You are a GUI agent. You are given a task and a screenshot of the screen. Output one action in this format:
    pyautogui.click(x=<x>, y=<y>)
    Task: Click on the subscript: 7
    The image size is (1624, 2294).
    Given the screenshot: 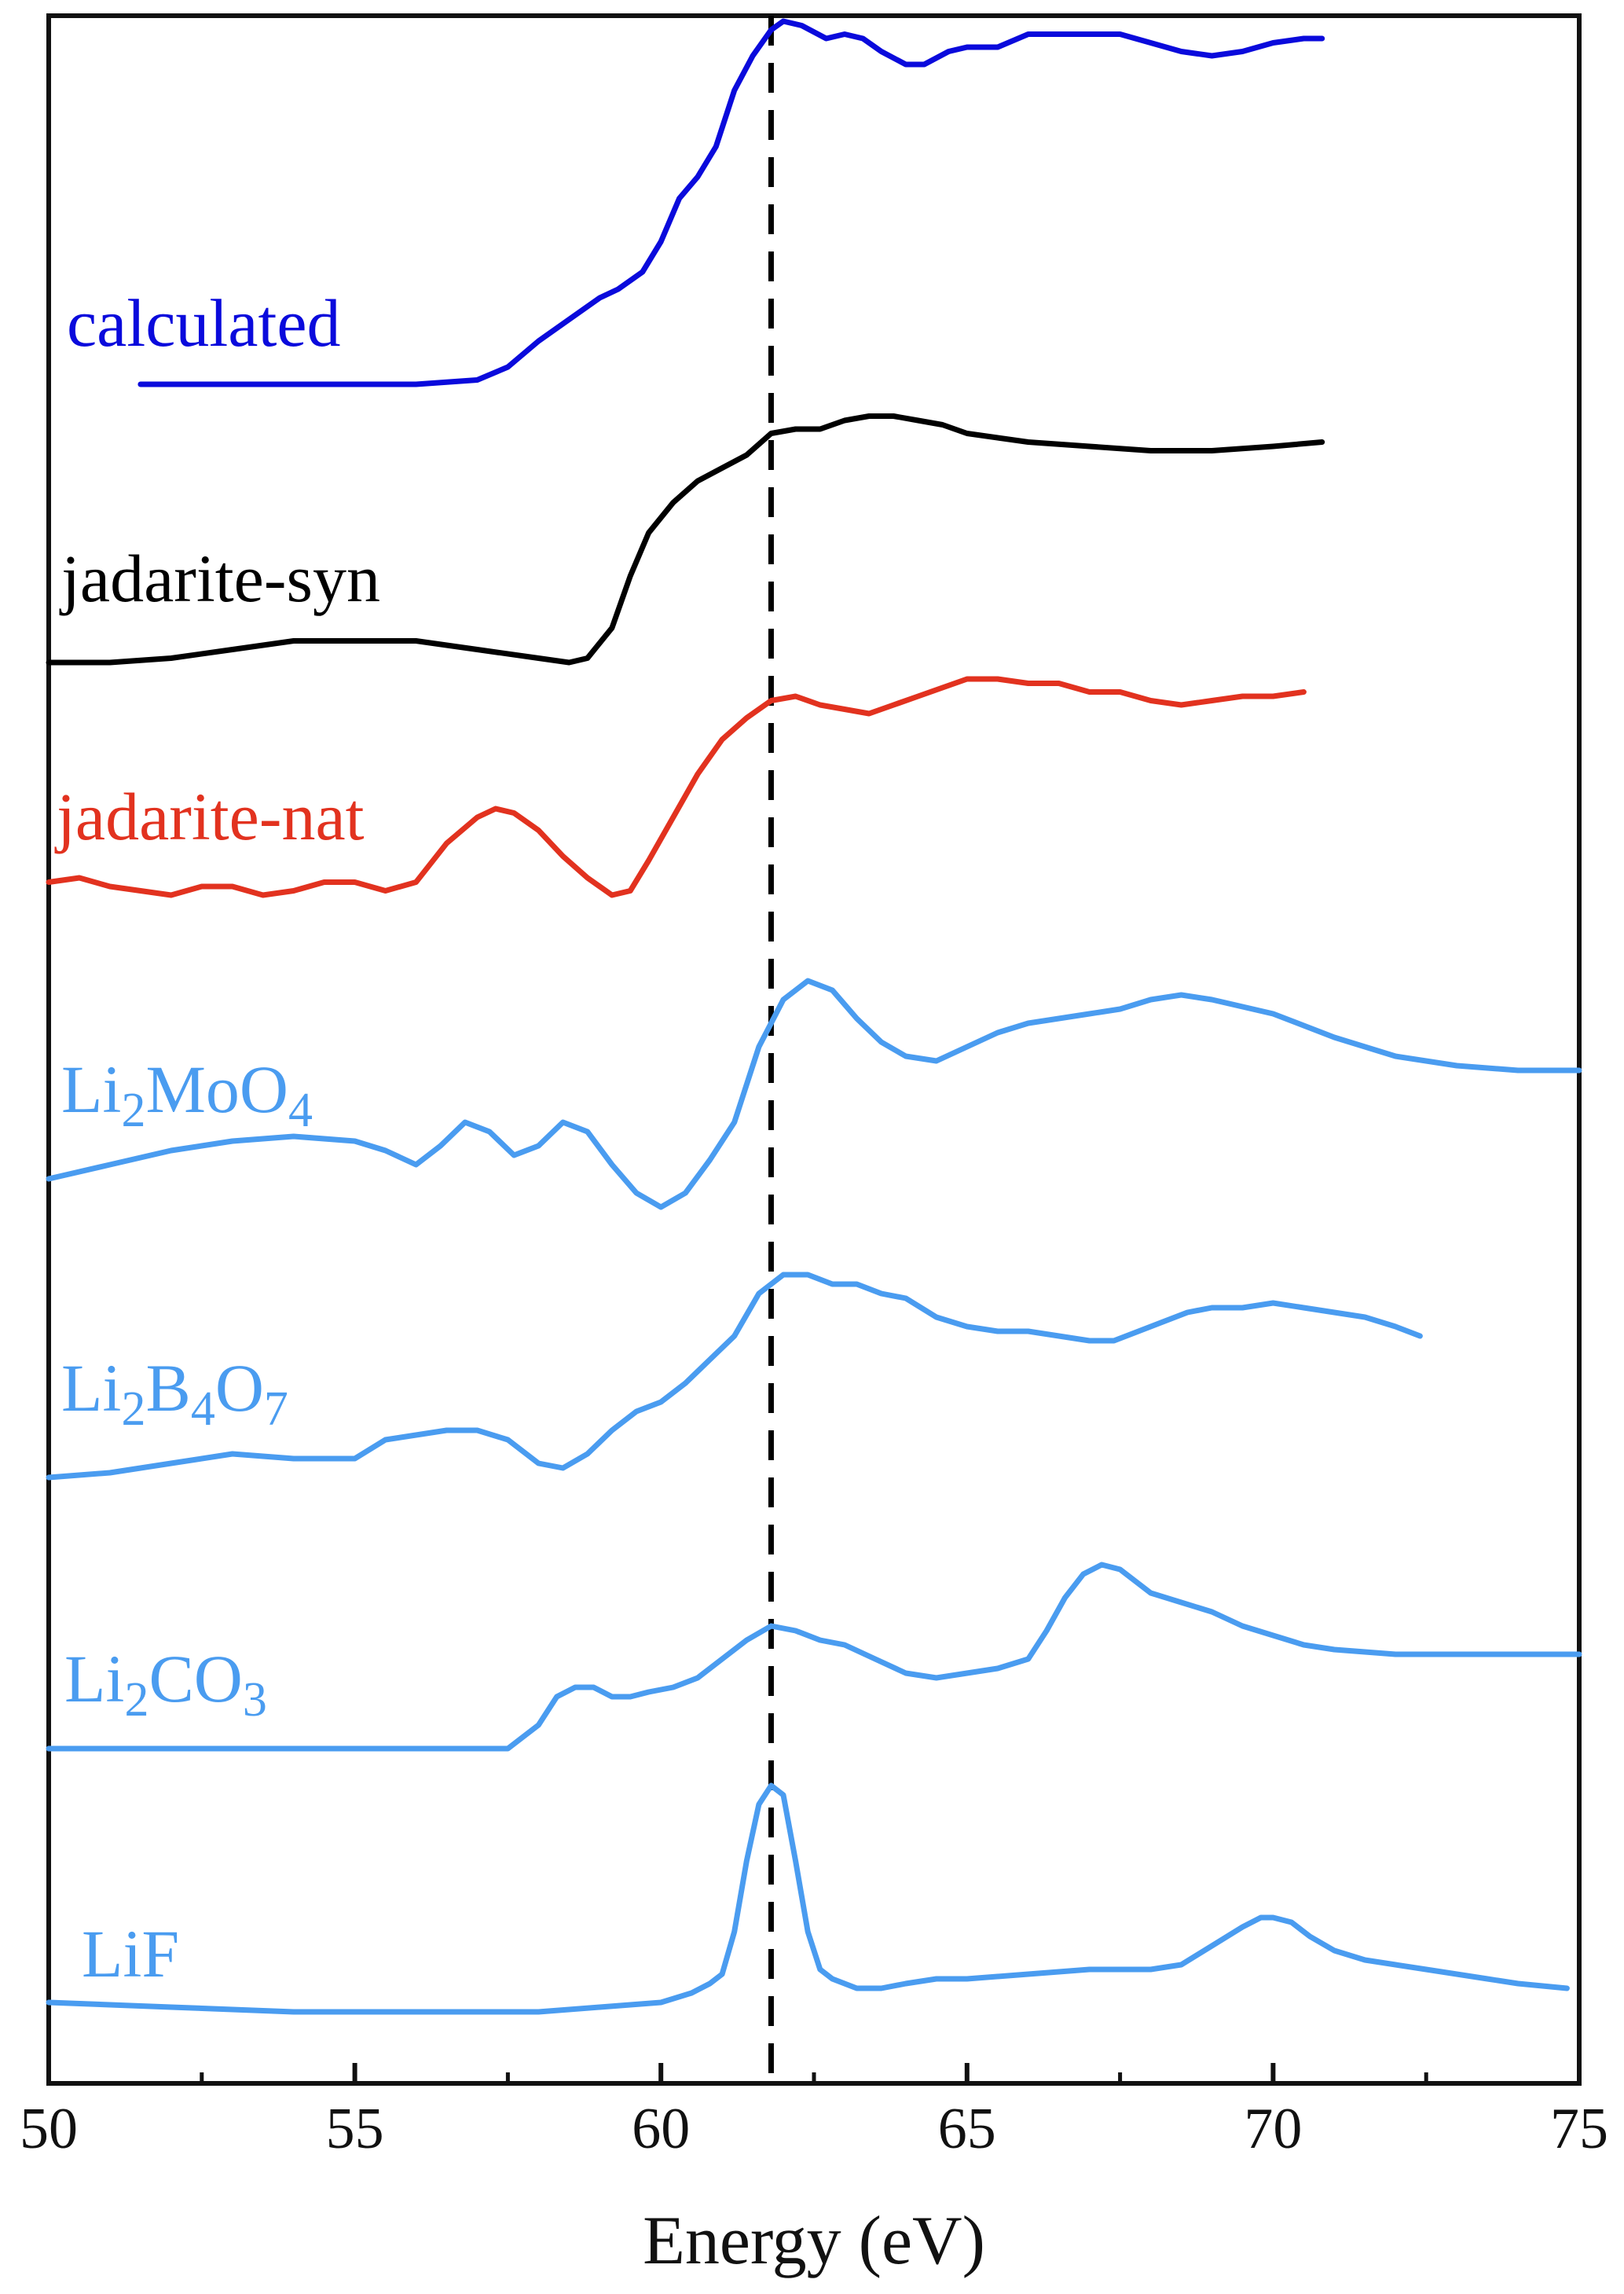 What is the action you would take?
    pyautogui.click(x=276, y=1409)
    